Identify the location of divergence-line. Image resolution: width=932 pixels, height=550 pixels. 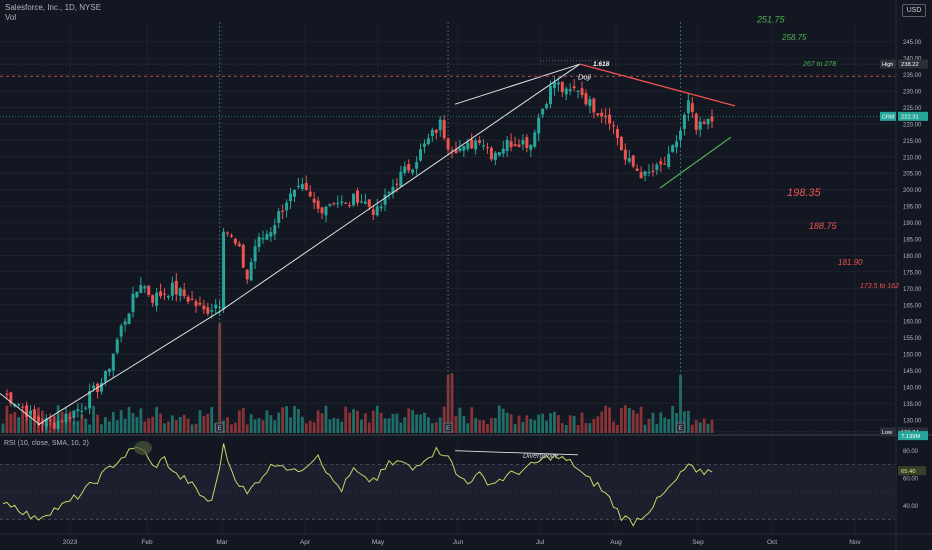
(516, 453).